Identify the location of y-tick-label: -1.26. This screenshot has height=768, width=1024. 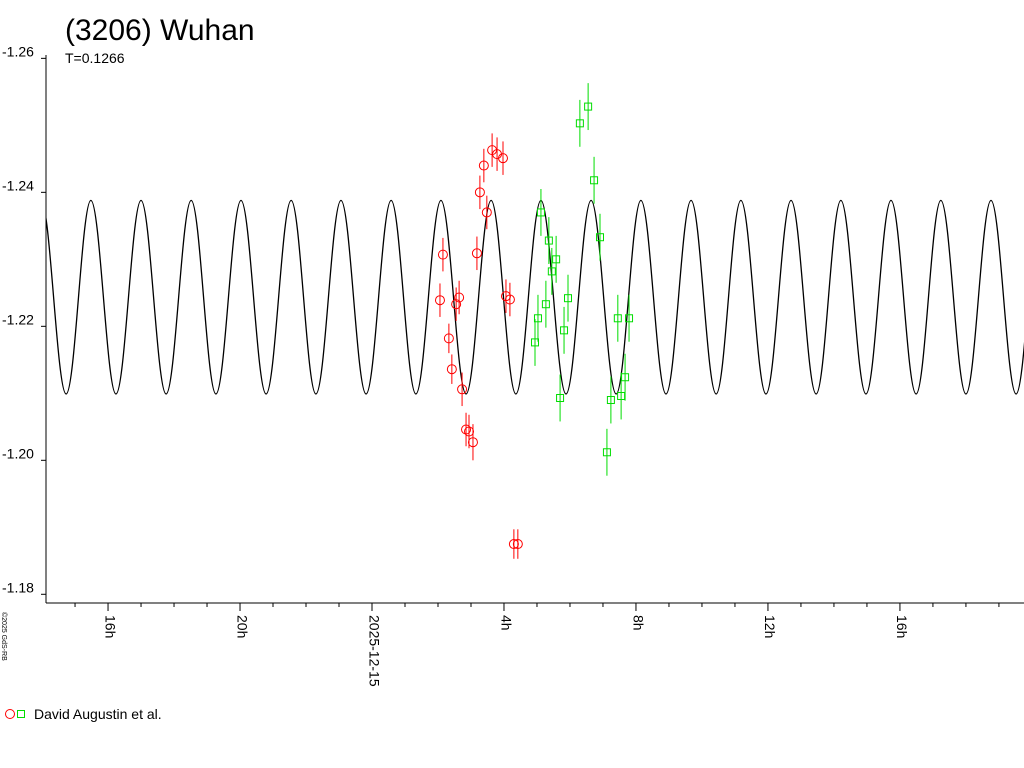
(18, 51).